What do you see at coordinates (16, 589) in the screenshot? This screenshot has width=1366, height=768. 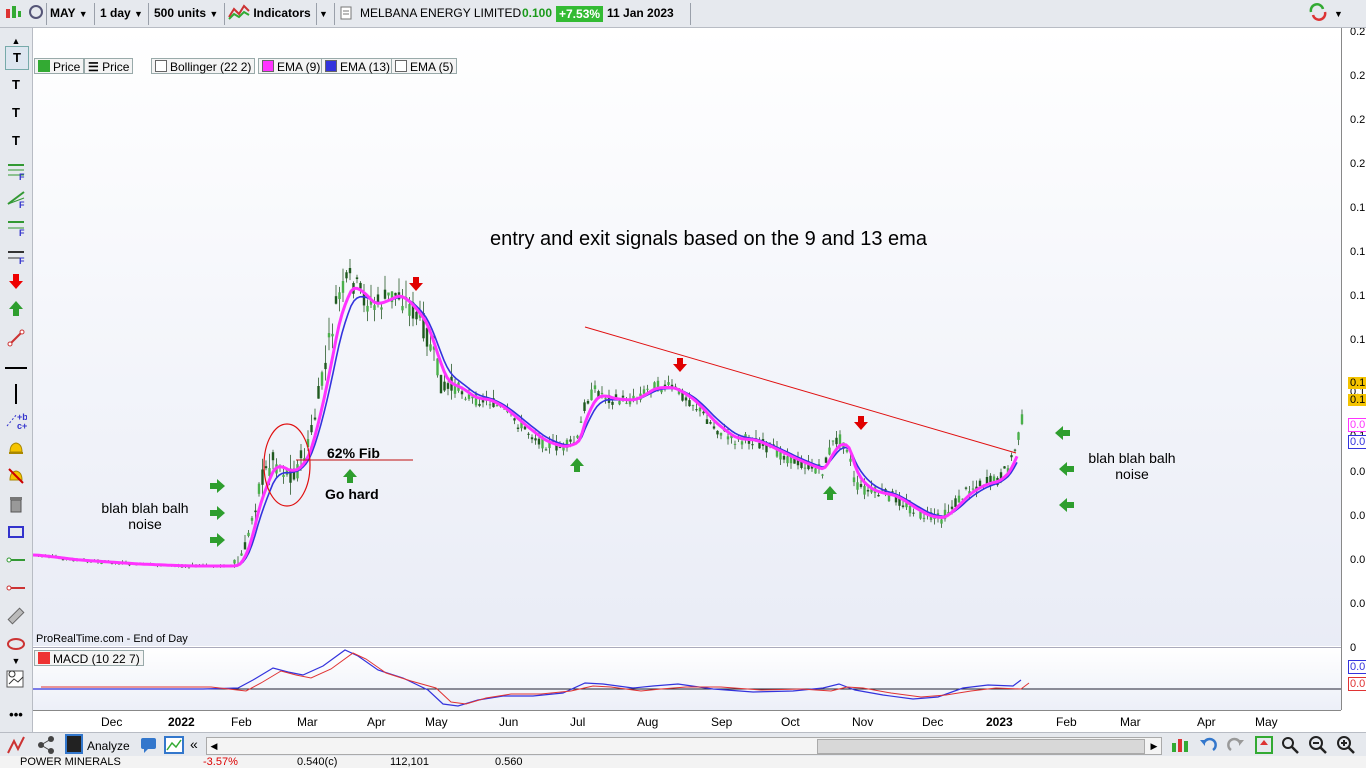 I see `segment-red-icon` at bounding box center [16, 589].